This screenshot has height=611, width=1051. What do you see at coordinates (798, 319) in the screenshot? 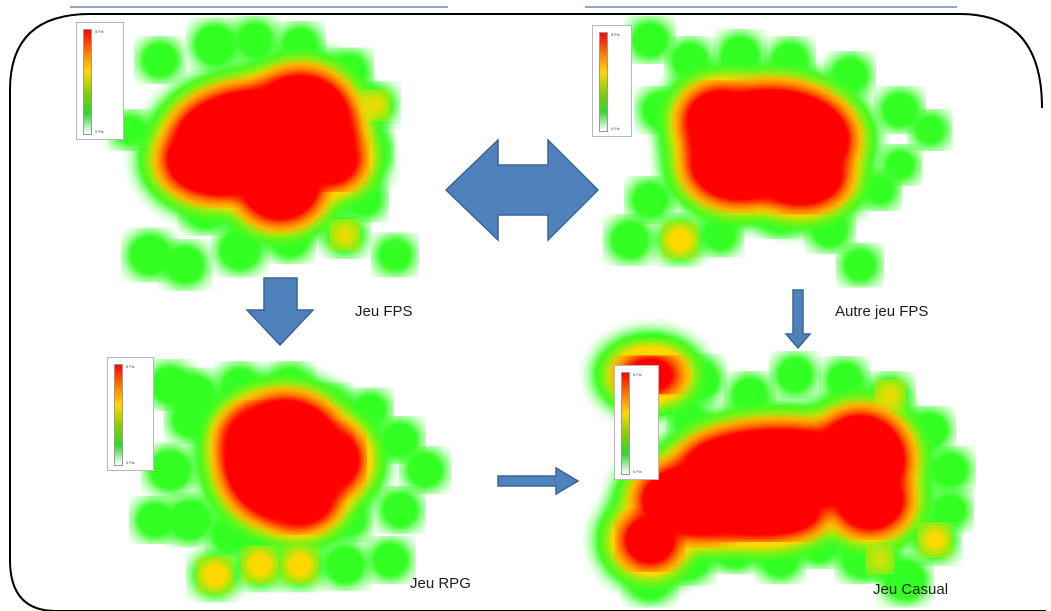
I see `down-arrow-right` at bounding box center [798, 319].